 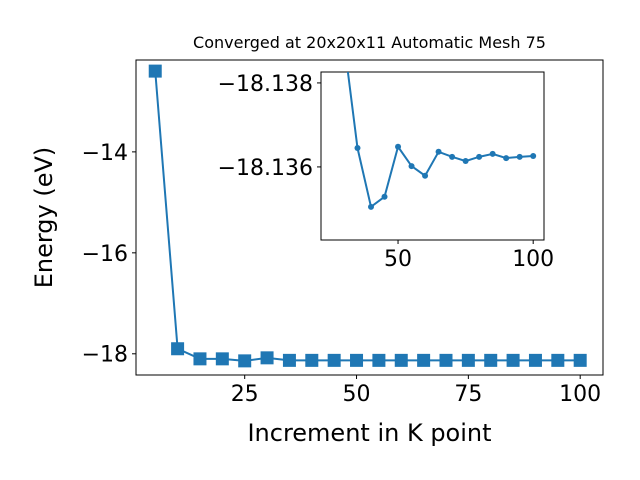 What do you see at coordinates (369, 433) in the screenshot?
I see `x-axis-label: Increment in K point` at bounding box center [369, 433].